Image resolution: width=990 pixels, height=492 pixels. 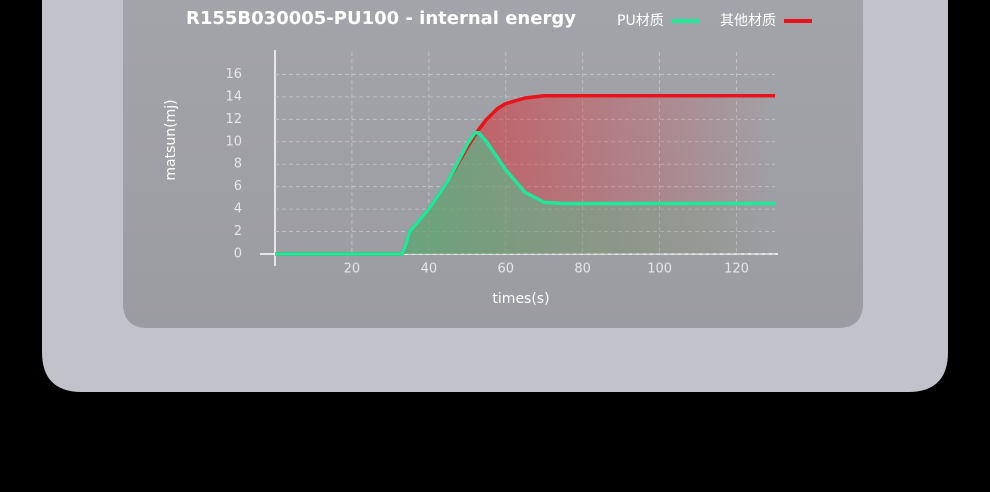 I want to click on x-tick-label: 40, so click(x=429, y=269).